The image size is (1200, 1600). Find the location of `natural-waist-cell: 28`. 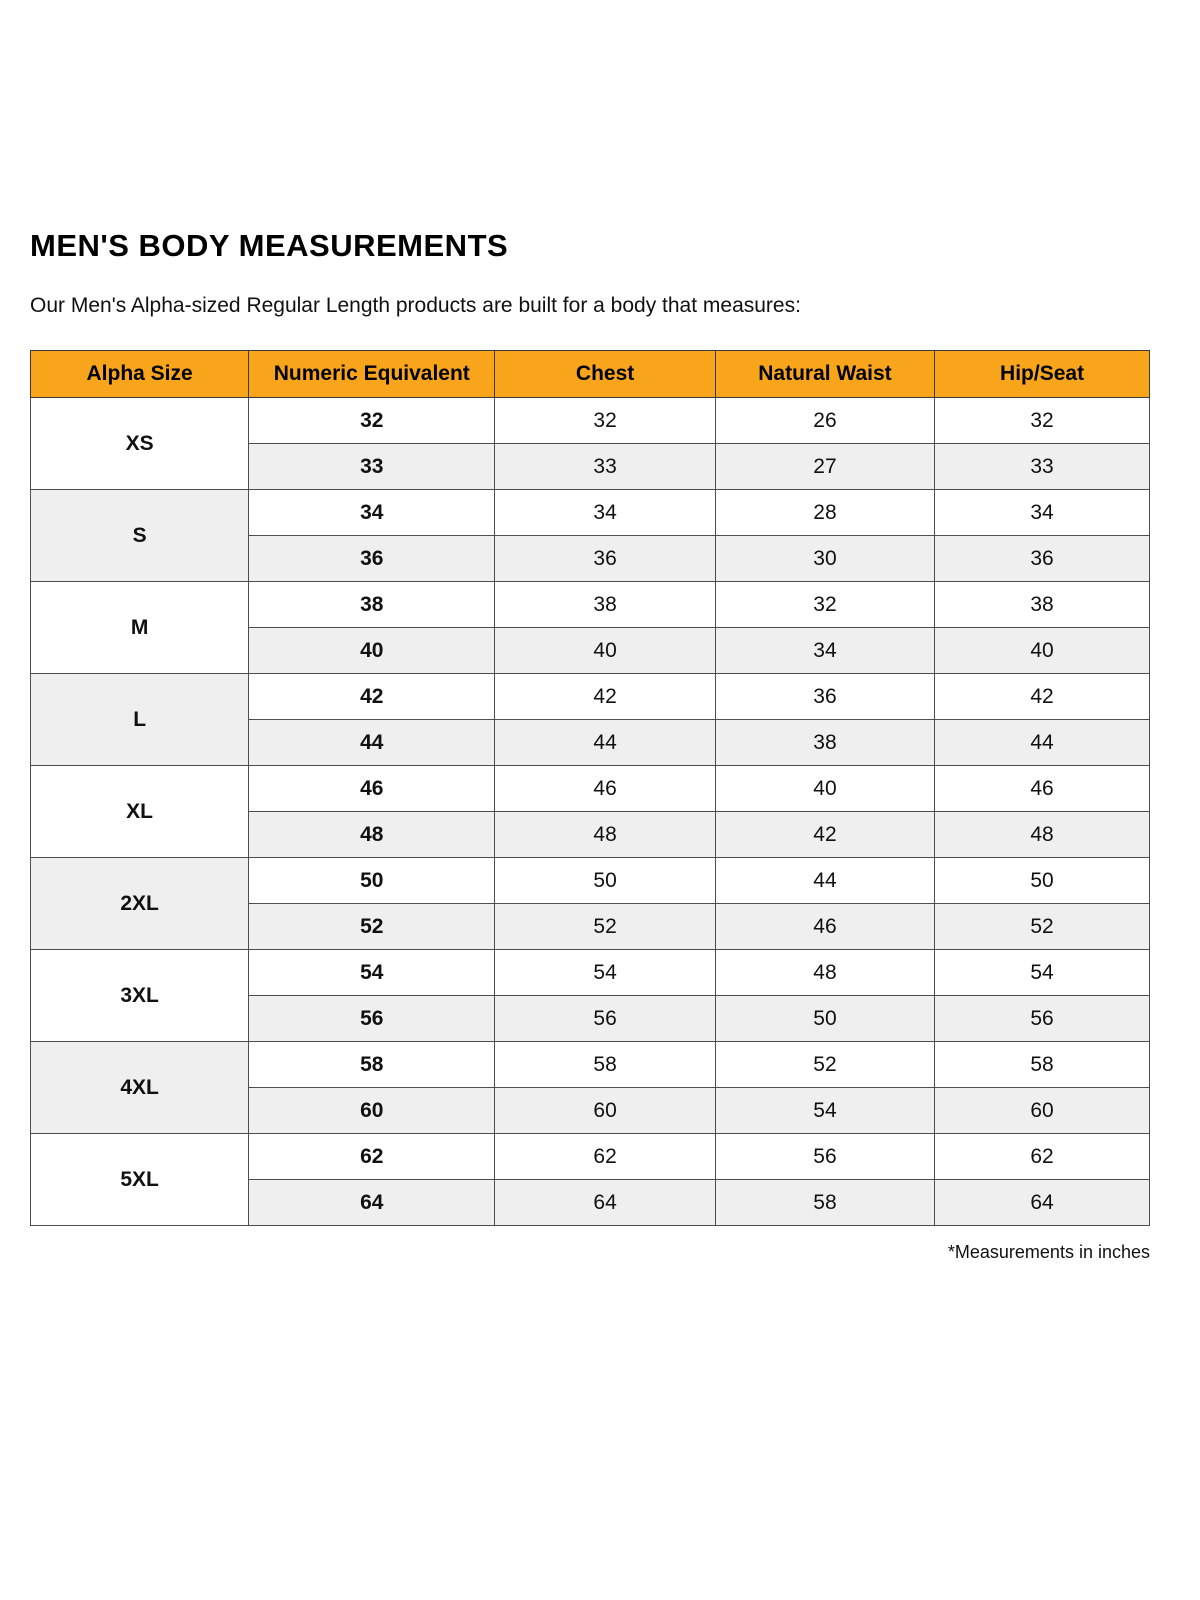

natural-waist-cell: 28 is located at coordinates (825, 512).